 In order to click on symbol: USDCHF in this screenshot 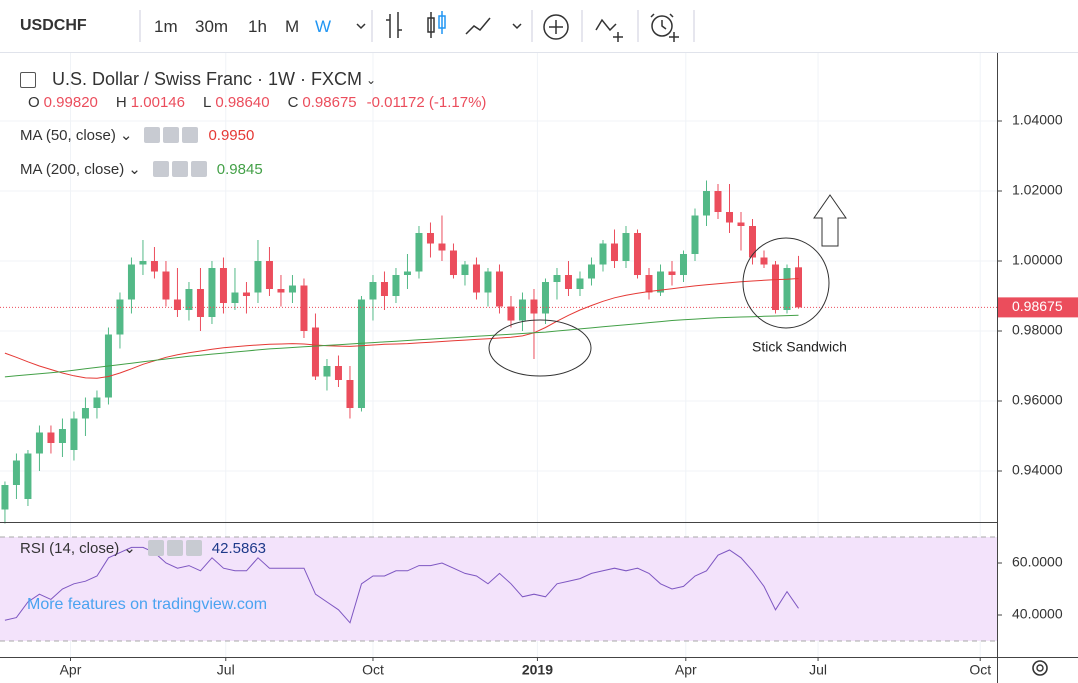, I will do `click(53, 25)`.